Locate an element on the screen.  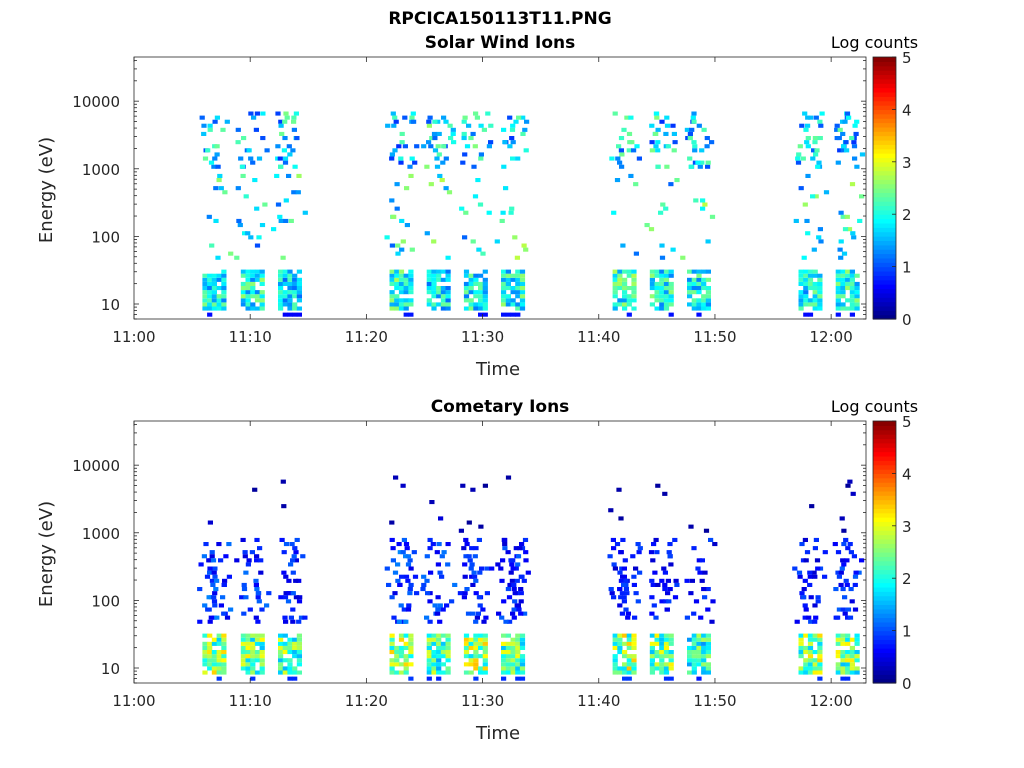
colorbar-tick-label: 4 is located at coordinates (907, 110).